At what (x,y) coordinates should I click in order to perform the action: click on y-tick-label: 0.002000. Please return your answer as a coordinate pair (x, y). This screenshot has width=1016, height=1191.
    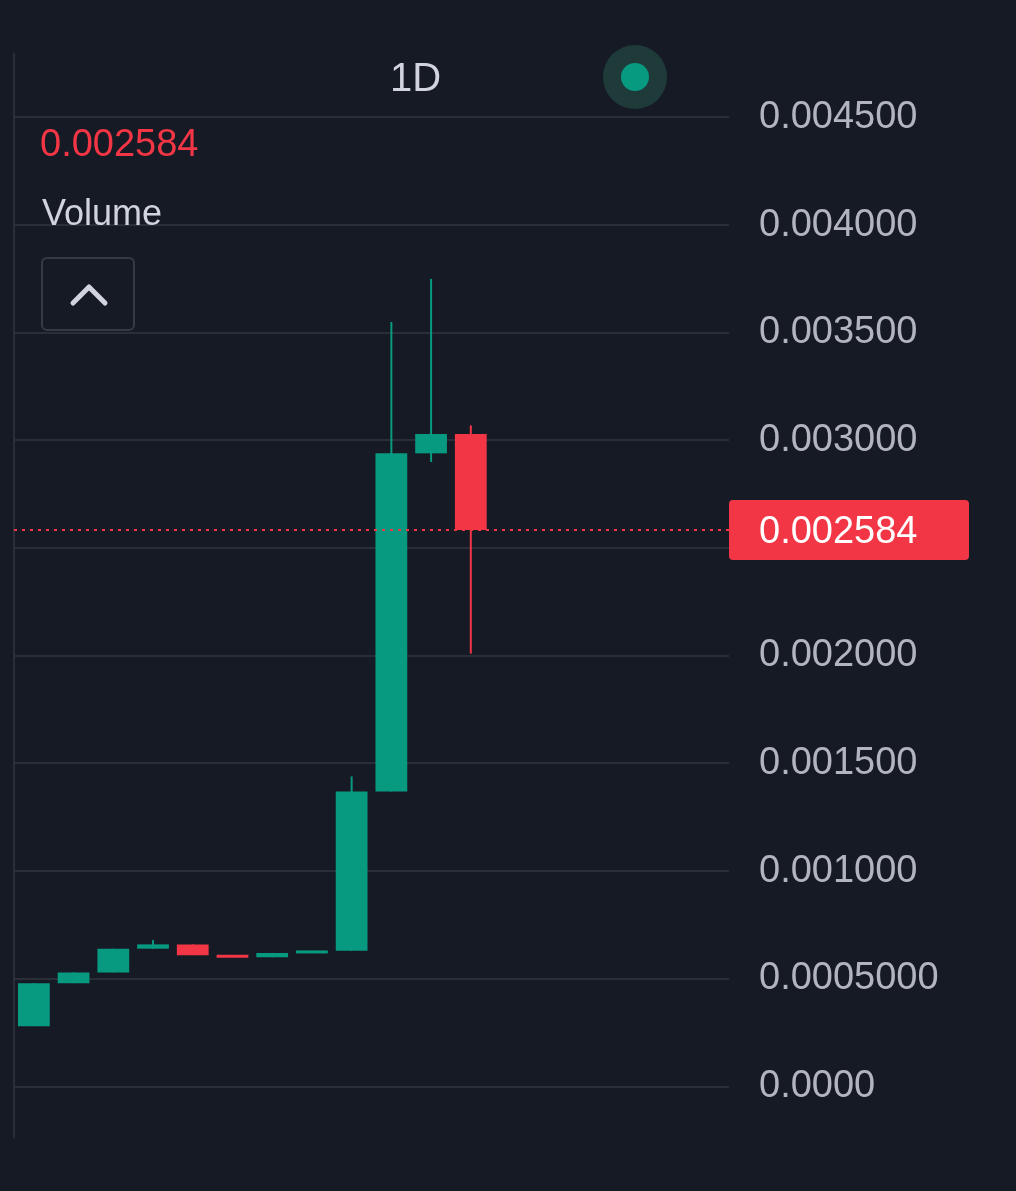
    Looking at the image, I should click on (838, 653).